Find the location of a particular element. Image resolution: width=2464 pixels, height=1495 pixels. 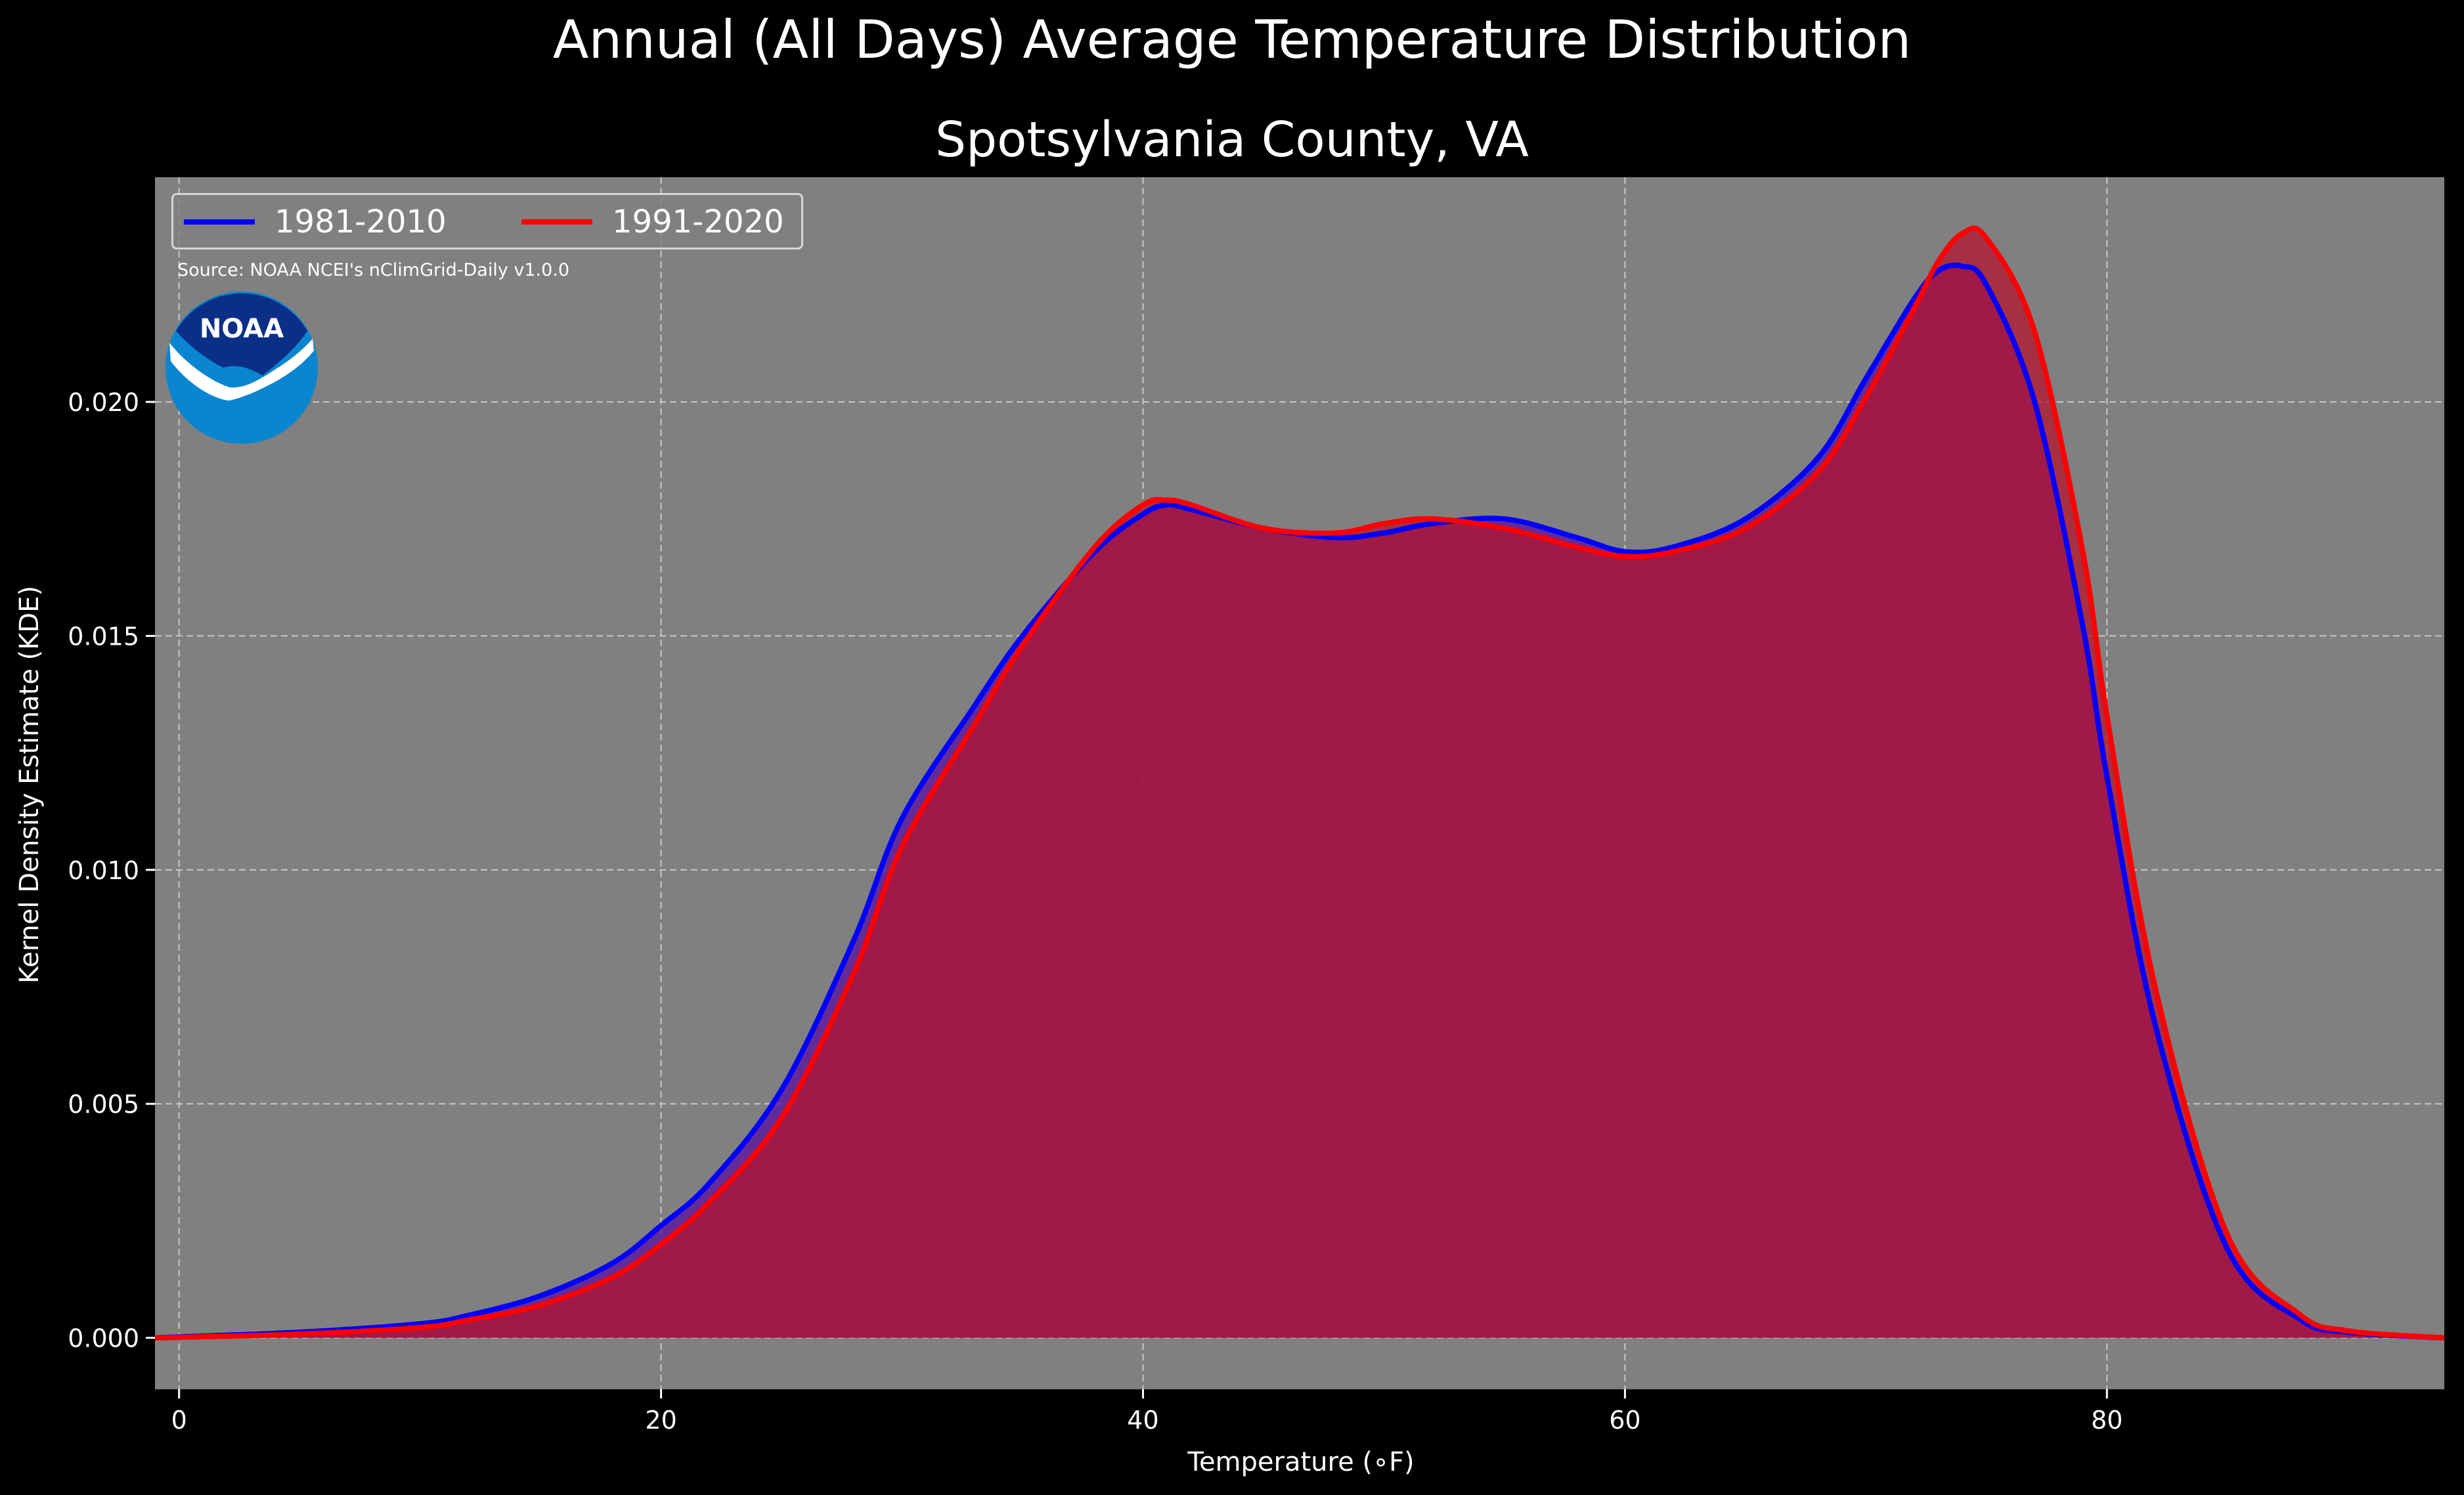

x-tick-label: 0 is located at coordinates (179, 1420).